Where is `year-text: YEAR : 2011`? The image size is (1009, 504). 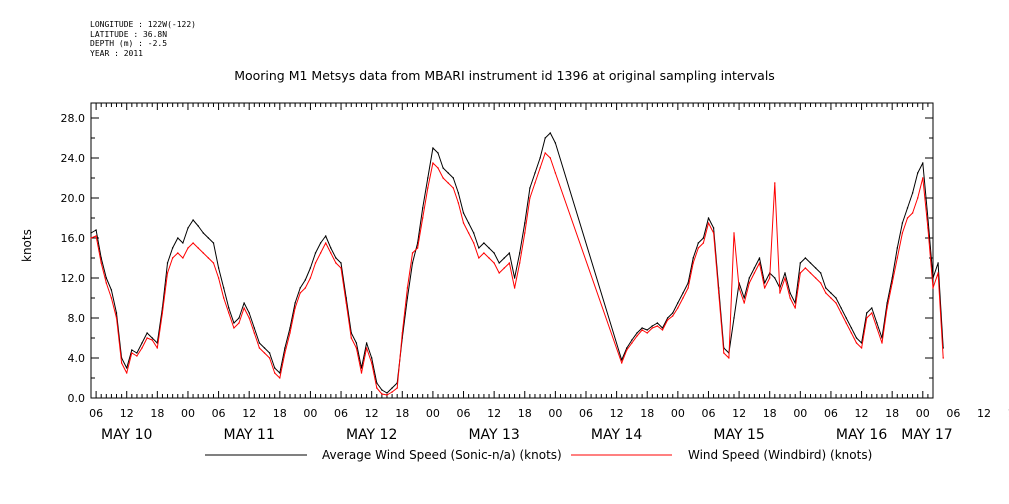 year-text: YEAR : 2011 is located at coordinates (116, 53).